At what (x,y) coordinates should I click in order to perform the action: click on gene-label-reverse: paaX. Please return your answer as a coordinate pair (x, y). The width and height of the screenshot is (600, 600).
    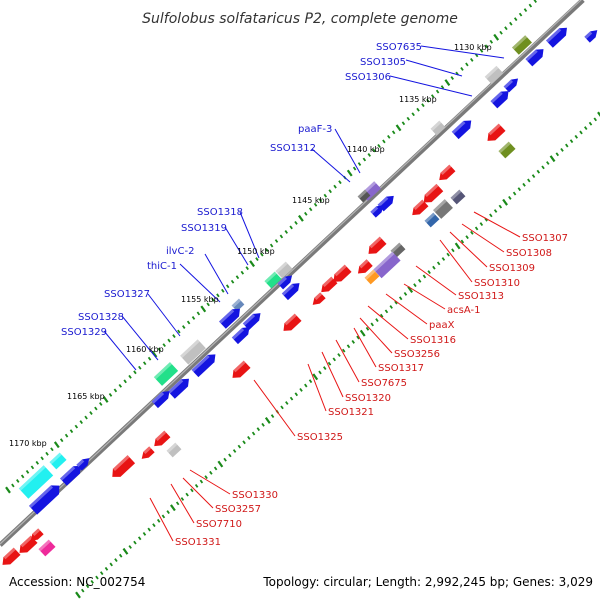
    Looking at the image, I should click on (442, 325).